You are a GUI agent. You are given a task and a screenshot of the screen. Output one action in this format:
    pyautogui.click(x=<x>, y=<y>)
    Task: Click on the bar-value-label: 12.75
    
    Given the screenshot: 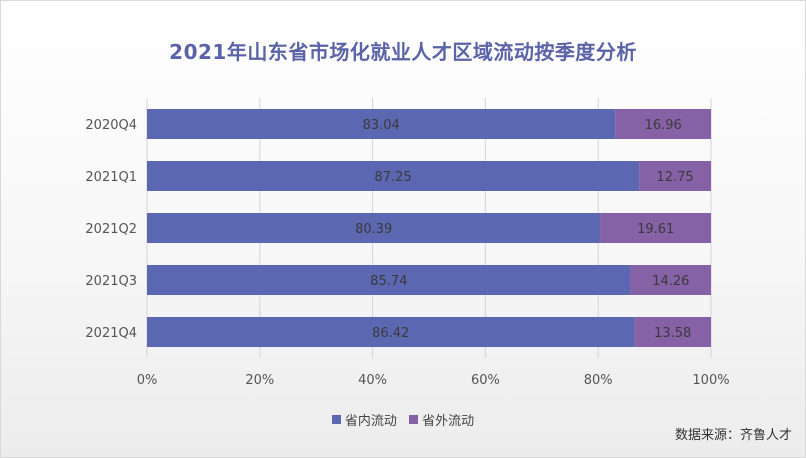 What is the action you would take?
    pyautogui.click(x=674, y=177)
    